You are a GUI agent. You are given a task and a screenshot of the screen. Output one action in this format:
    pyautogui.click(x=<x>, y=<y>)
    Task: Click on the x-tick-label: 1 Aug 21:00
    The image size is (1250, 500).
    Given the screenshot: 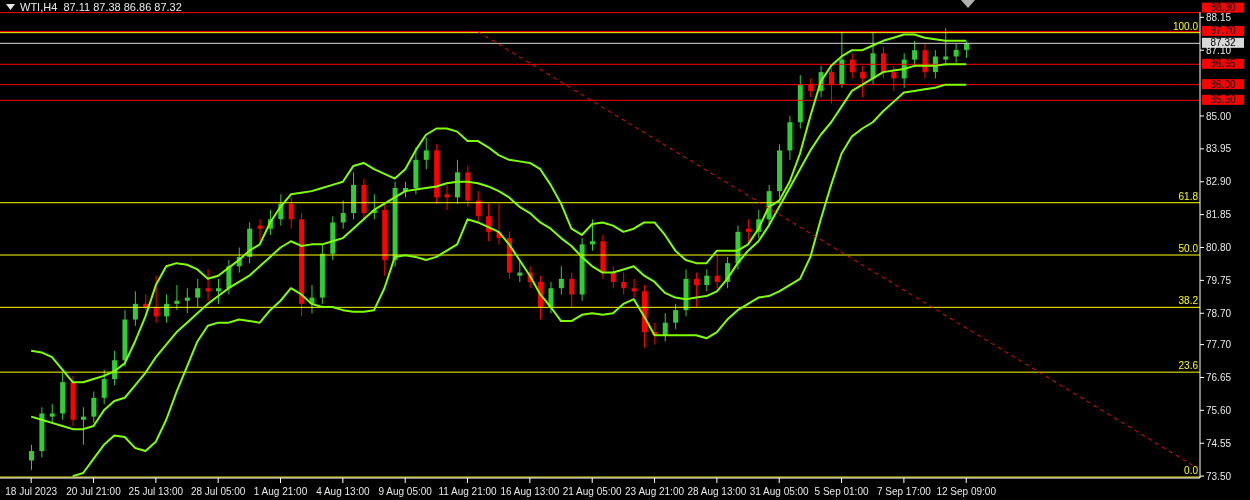 What is the action you would take?
    pyautogui.click(x=280, y=491)
    